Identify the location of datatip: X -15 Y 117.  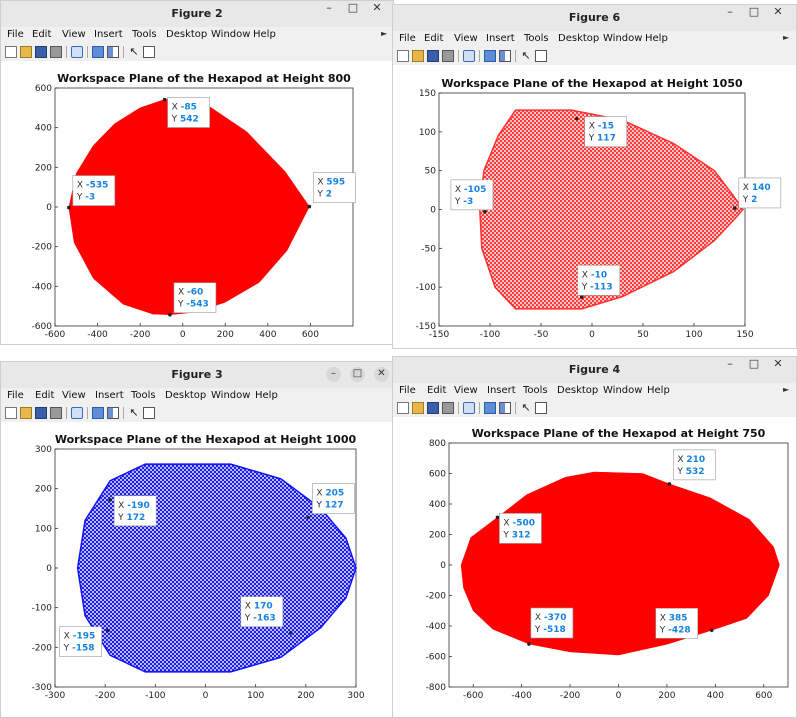
(600, 131).